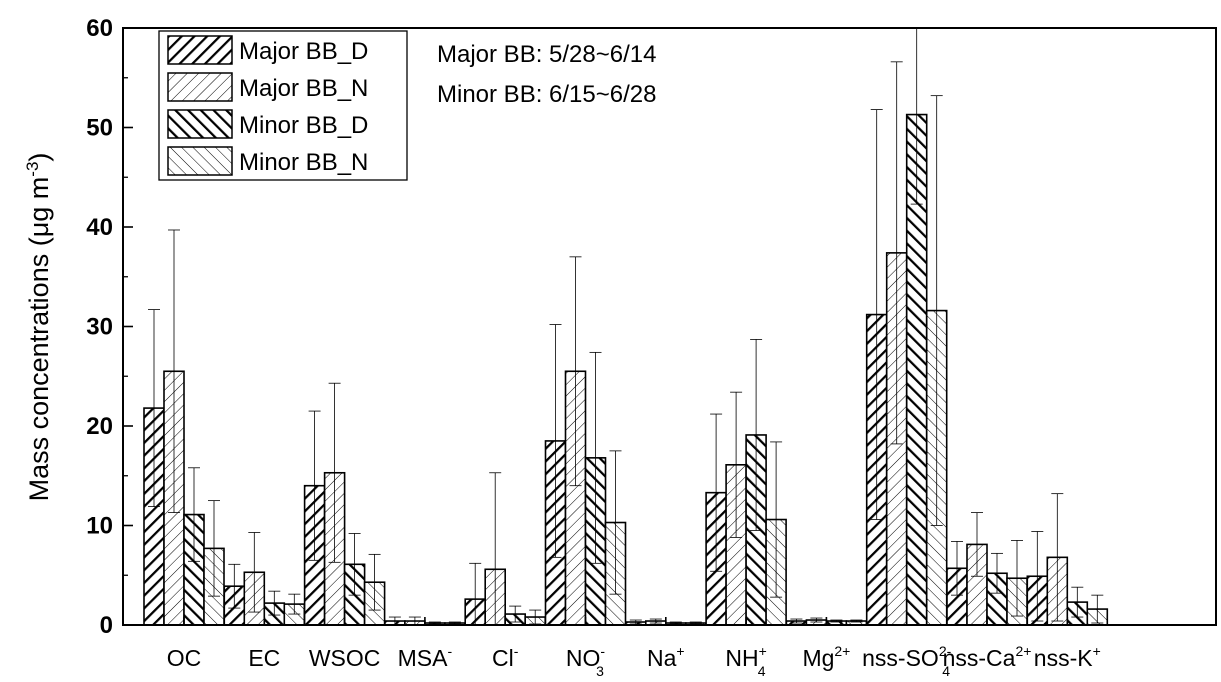 This screenshot has width=1221, height=682. Describe the element at coordinates (99, 128) in the screenshot. I see `y-tick-label: 50` at that location.